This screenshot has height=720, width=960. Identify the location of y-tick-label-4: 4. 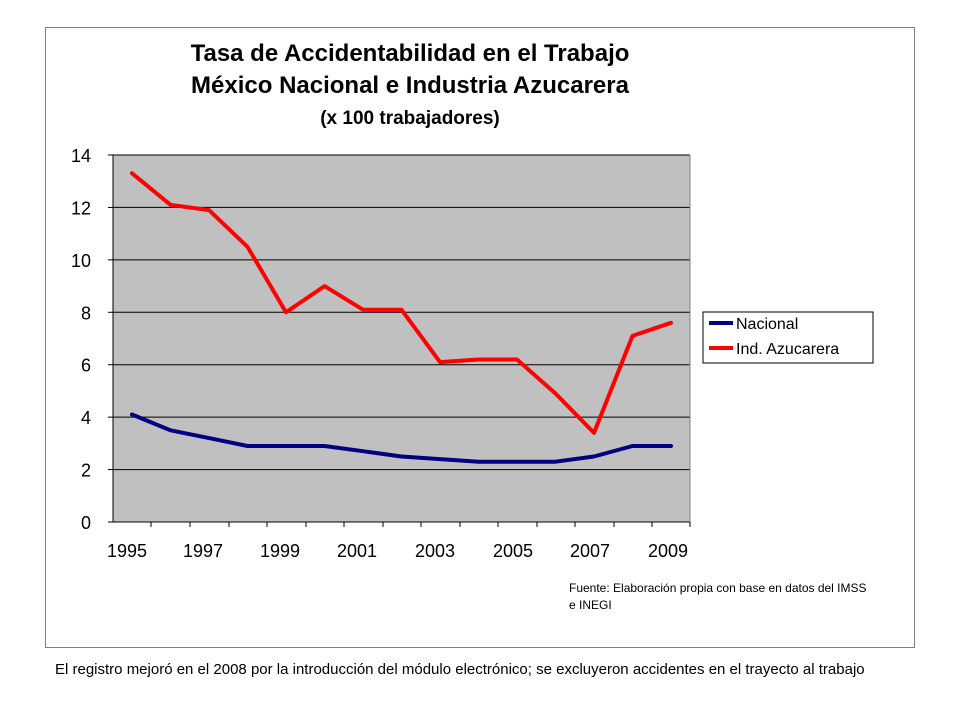
(86, 418).